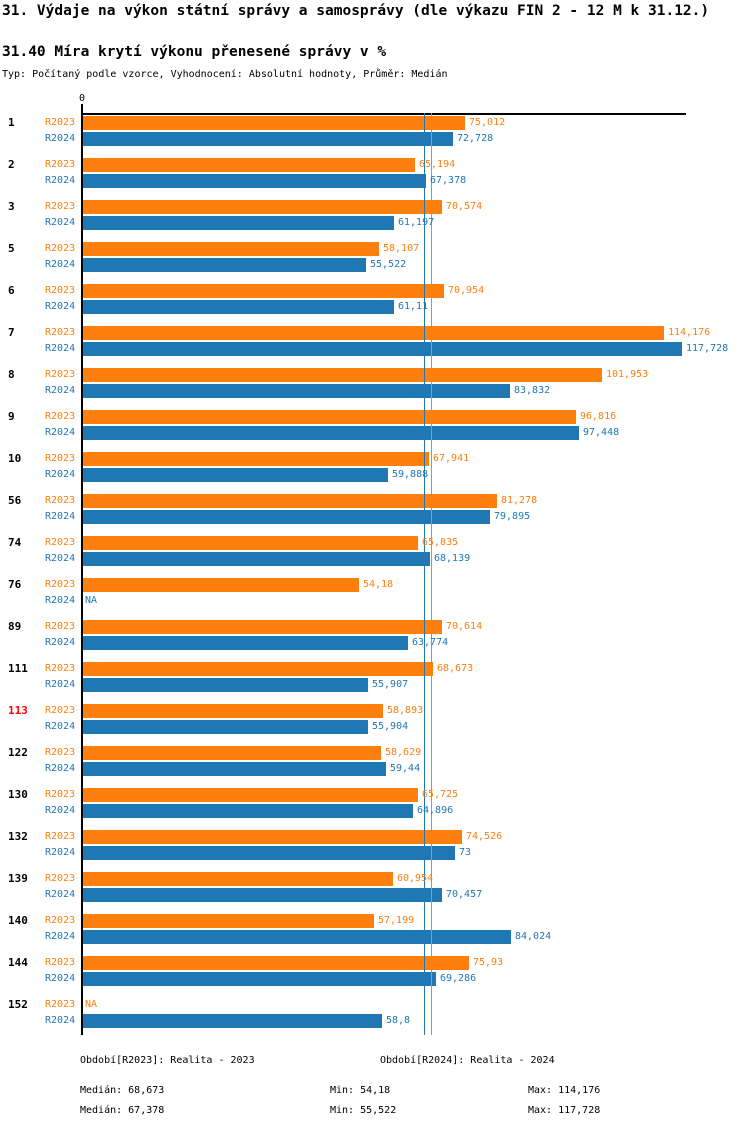  Describe the element at coordinates (375, 1013) in the screenshot. I see `bar-group-152: 152 R2023 NA R2024 58,8` at that location.